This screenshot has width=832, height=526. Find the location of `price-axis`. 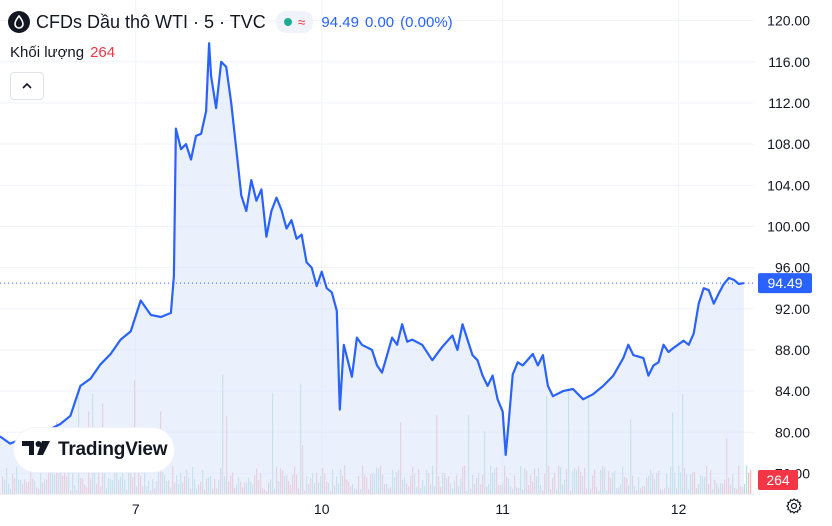

price-axis is located at coordinates (793, 247).